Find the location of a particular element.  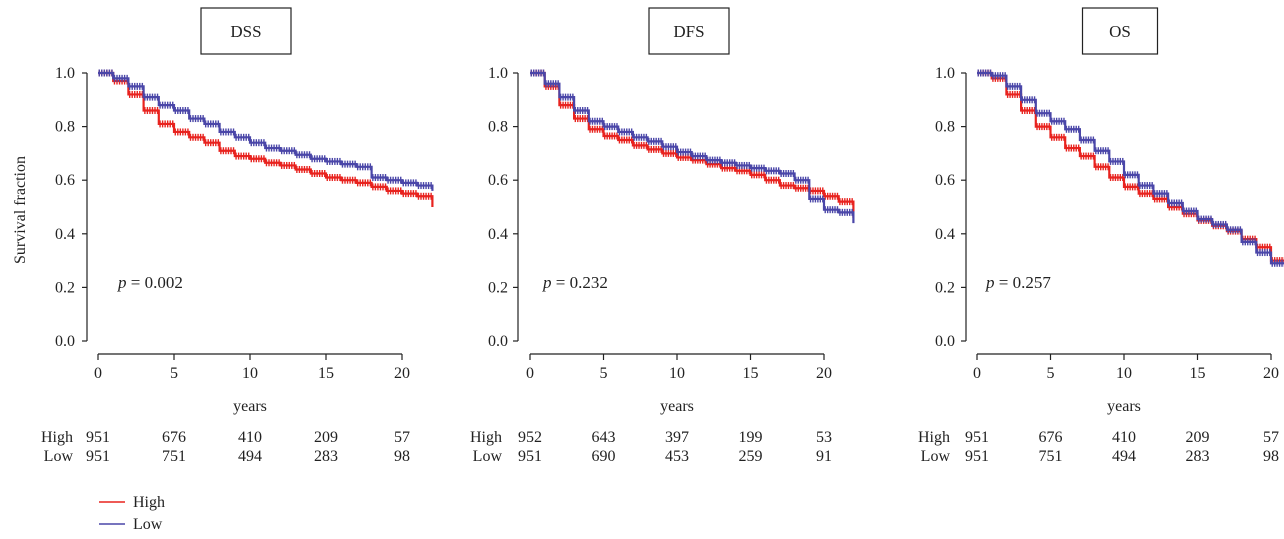

legend: High Low is located at coordinates (132, 513).